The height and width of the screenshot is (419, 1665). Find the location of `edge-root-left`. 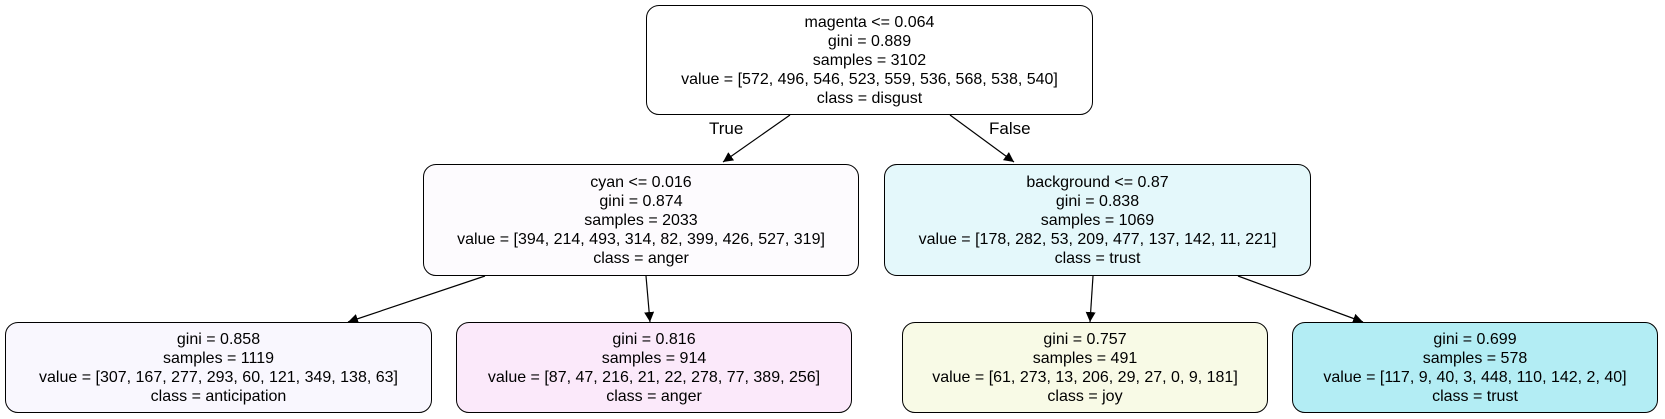

edge-root-left is located at coordinates (756, 138).